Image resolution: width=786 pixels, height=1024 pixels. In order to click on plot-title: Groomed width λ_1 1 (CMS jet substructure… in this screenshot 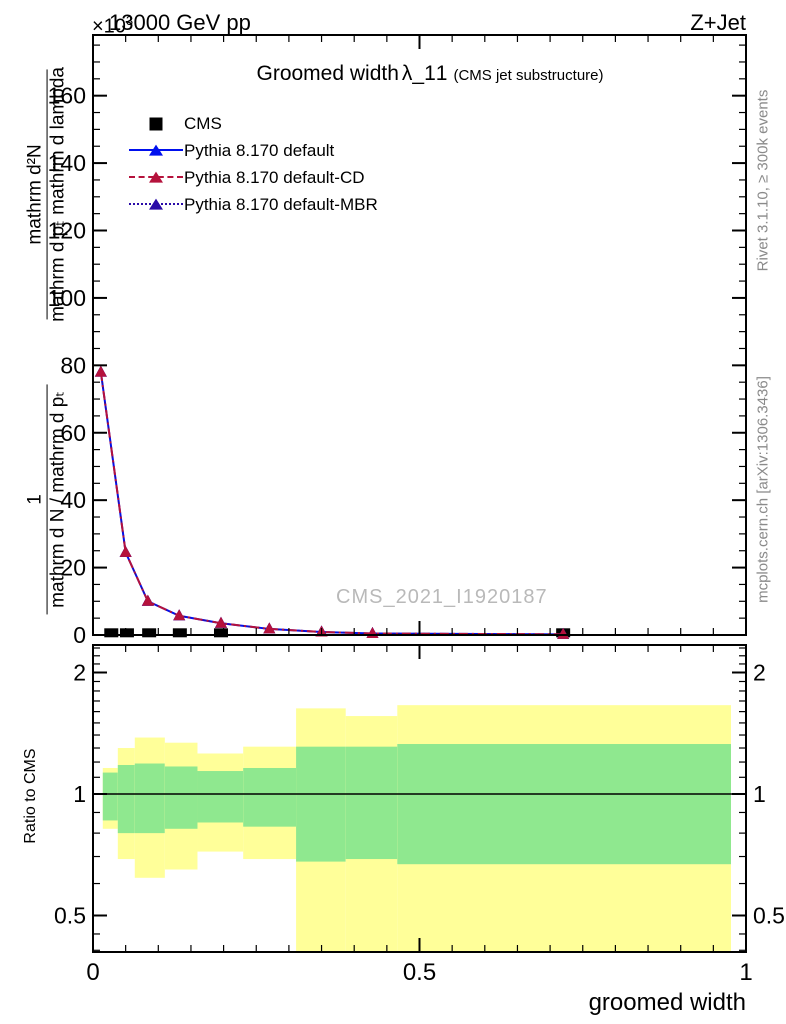, I will do `click(430, 74)`.